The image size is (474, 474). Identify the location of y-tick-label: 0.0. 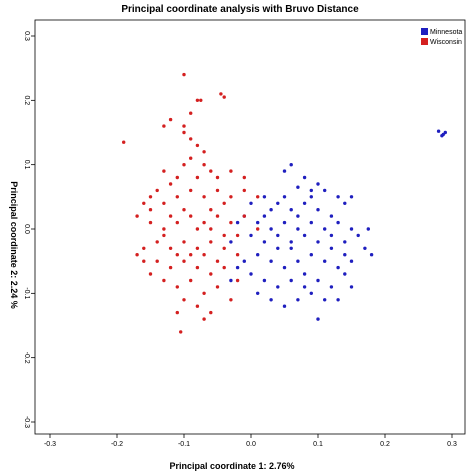
(26, 229).